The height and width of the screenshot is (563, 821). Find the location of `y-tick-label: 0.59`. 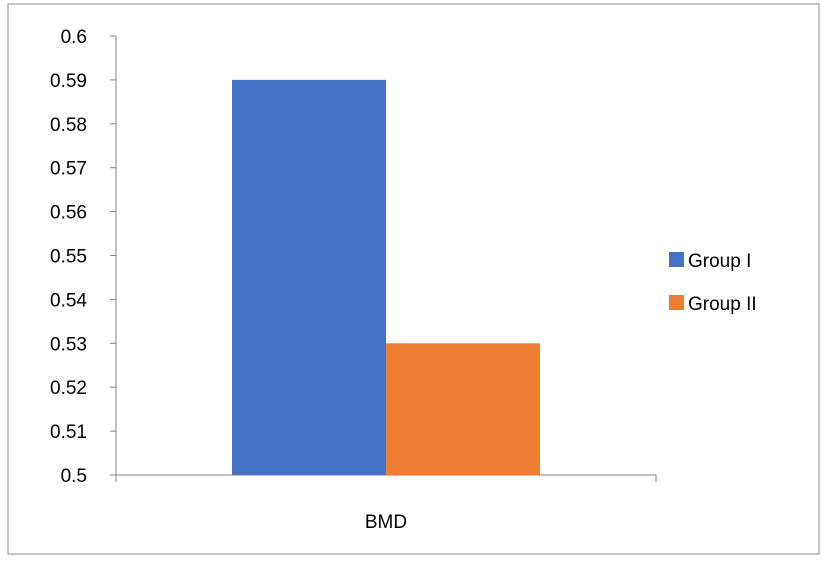

y-tick-label: 0.59 is located at coordinates (68, 81).